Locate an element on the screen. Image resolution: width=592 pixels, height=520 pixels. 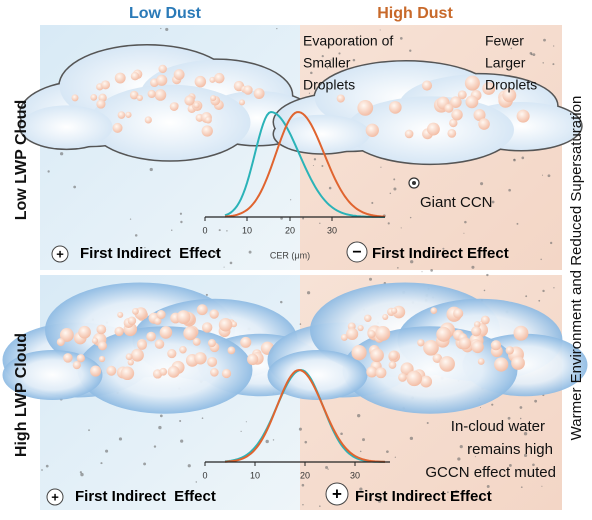
annotation: In-cloud water is located at coordinates (498, 426).